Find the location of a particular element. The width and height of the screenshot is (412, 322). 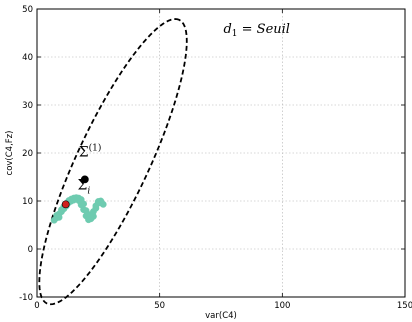

x-tick-label: 100 is located at coordinates (282, 306).